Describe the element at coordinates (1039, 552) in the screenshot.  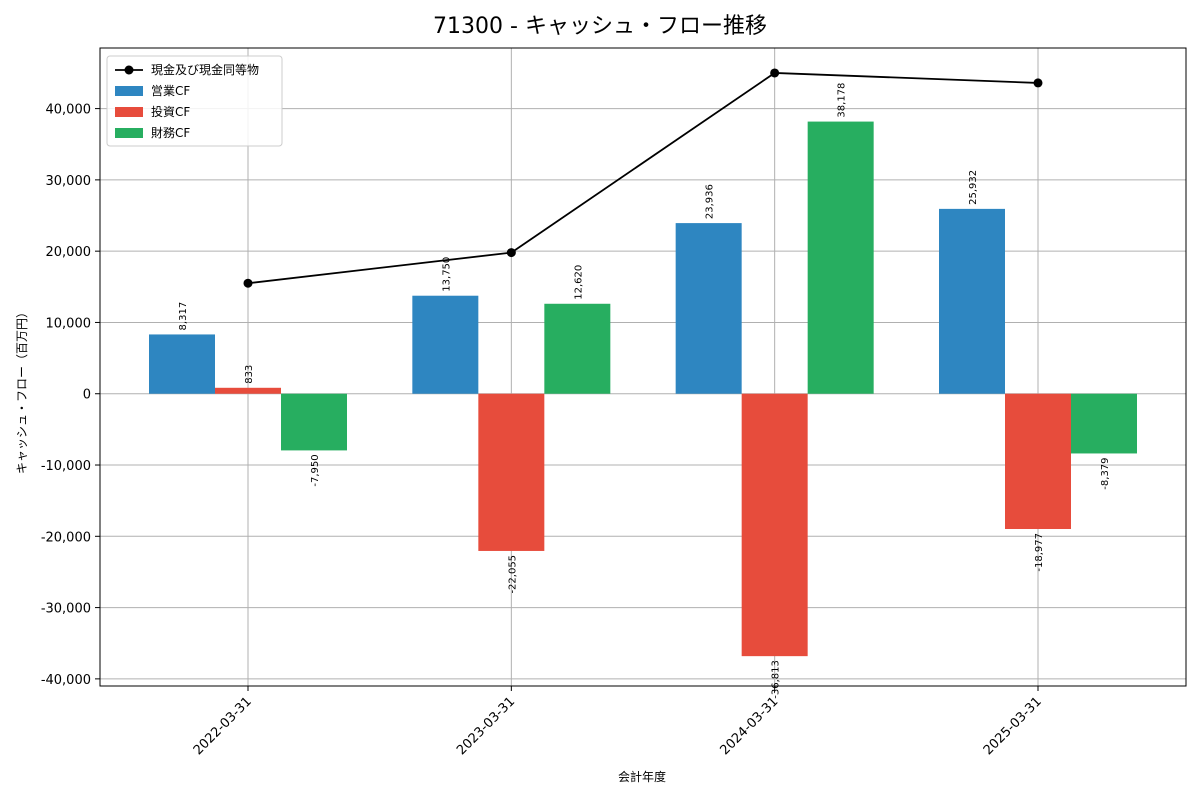
I see `bar-value-label: -18,977` at that location.